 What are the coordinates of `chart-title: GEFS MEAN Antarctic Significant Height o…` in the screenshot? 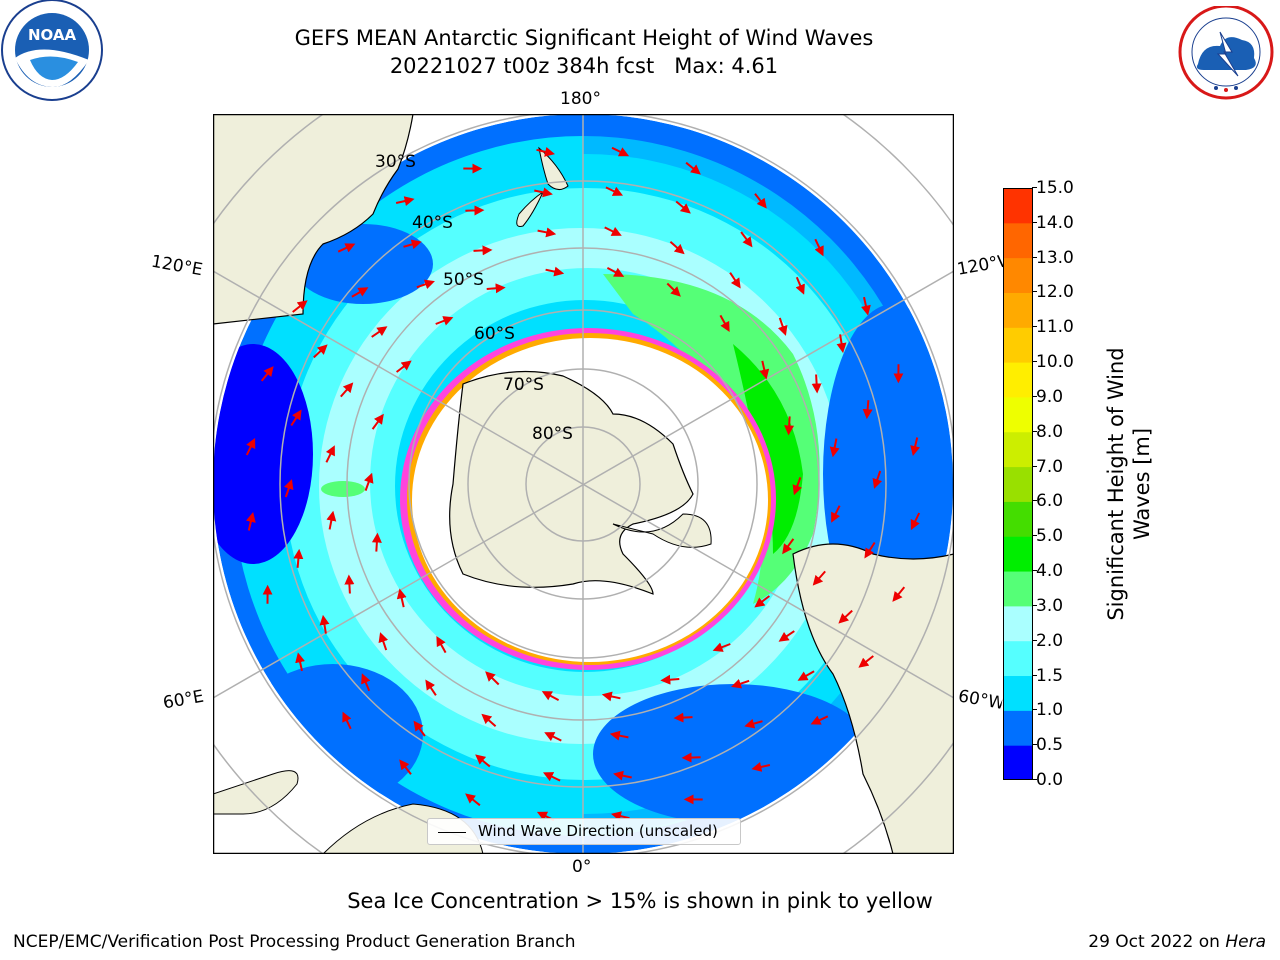 It's located at (584, 52).